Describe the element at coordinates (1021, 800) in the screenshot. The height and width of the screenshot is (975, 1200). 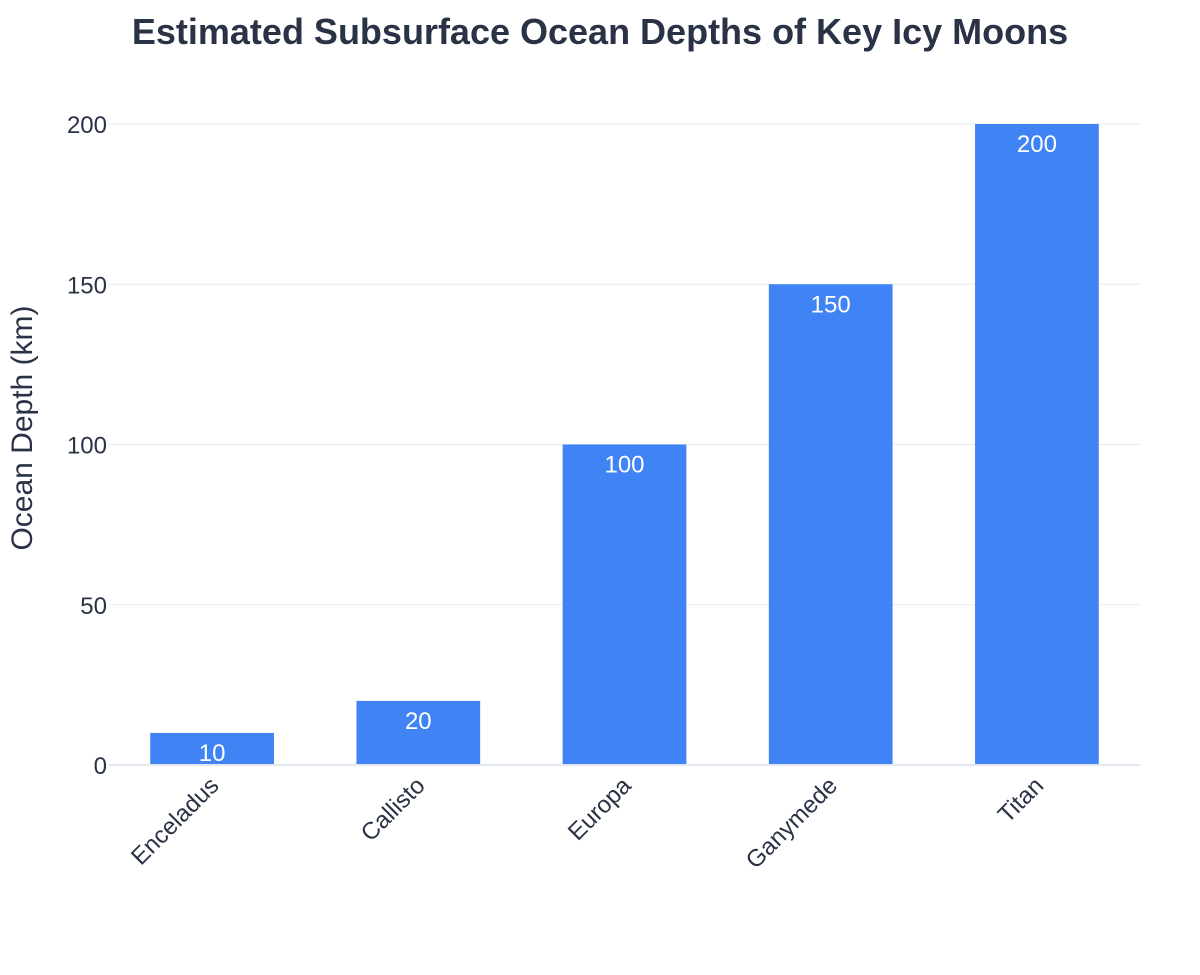
I see `x-tick-label: Titan` at that location.